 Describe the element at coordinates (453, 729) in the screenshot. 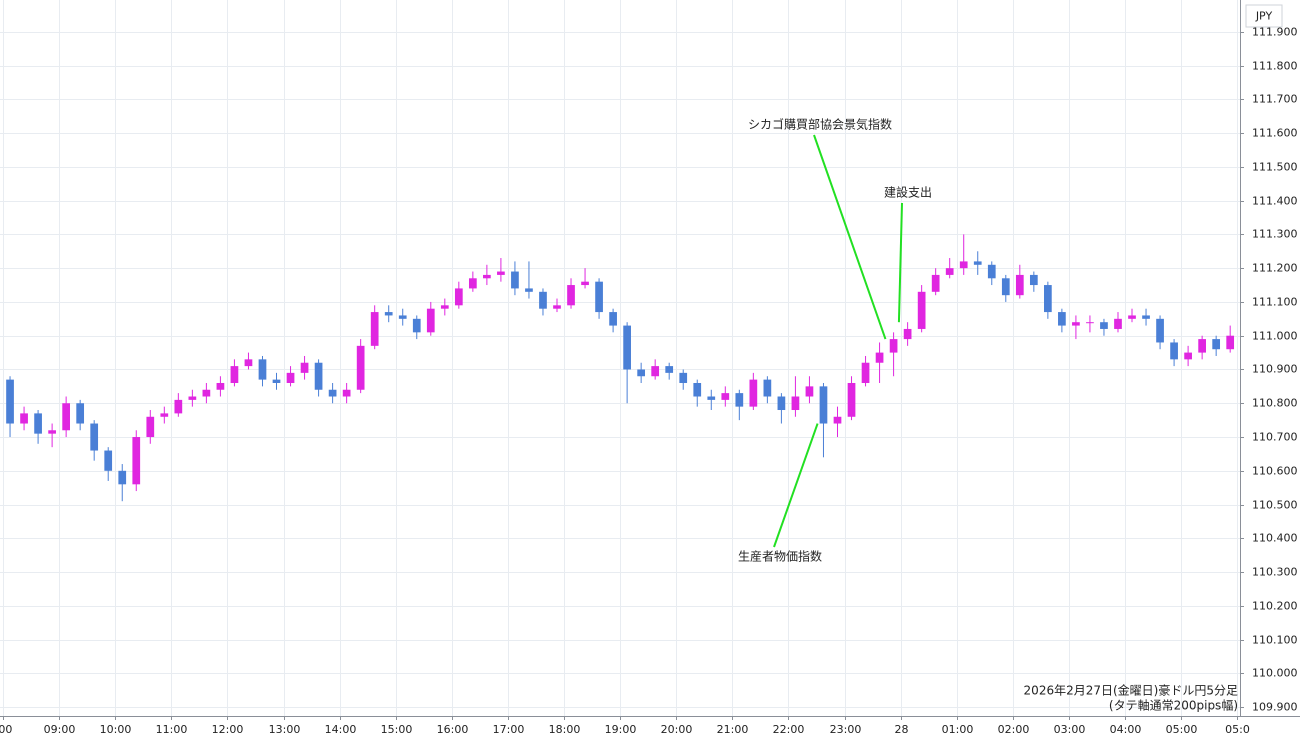

I see `x-tick-label: 16:00` at that location.